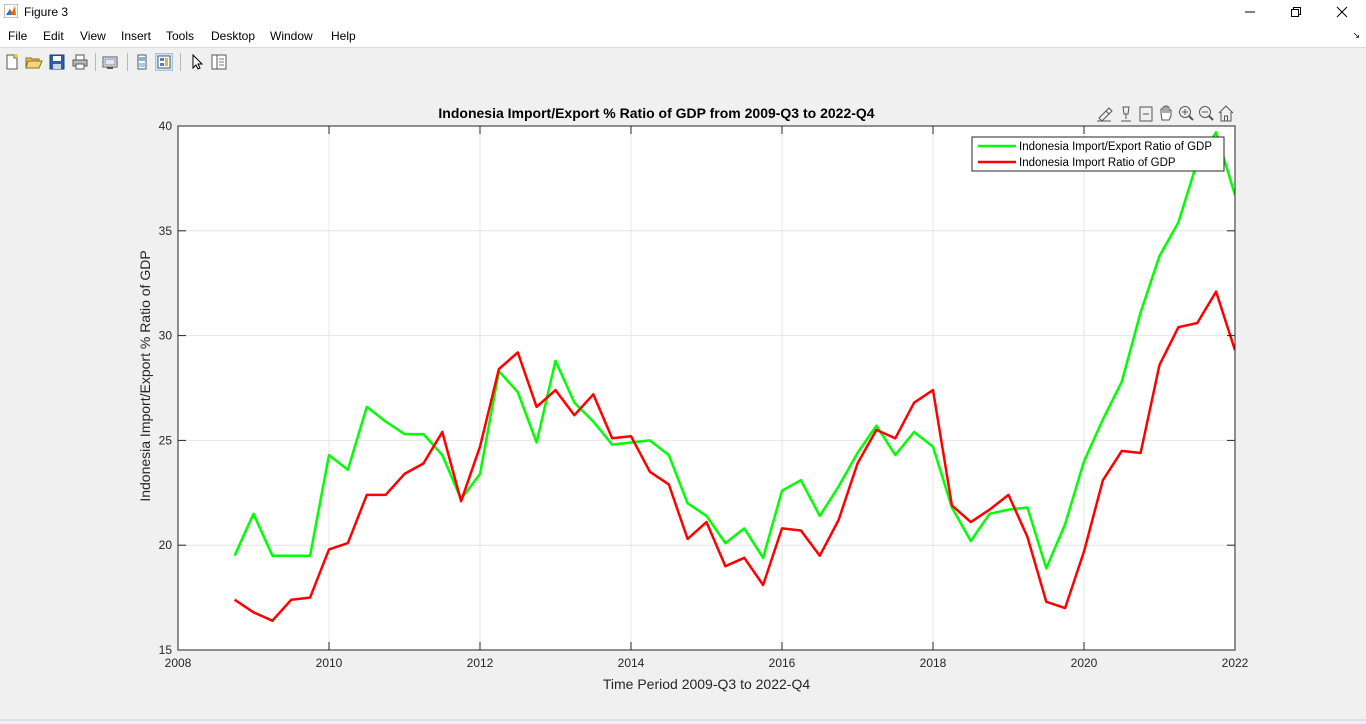  I want to click on home-icon, so click(1226, 113).